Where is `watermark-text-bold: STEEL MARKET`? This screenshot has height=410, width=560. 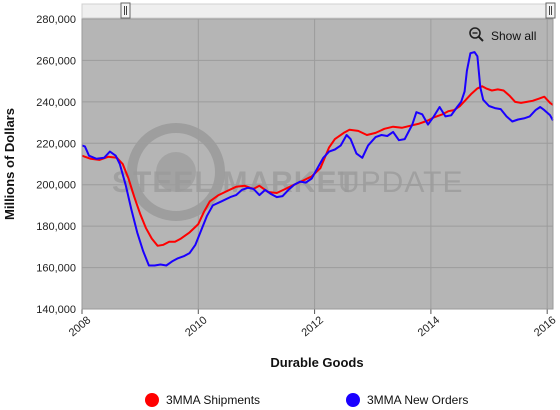
watermark-text-bold: STEEL MARKET is located at coordinates (234, 182).